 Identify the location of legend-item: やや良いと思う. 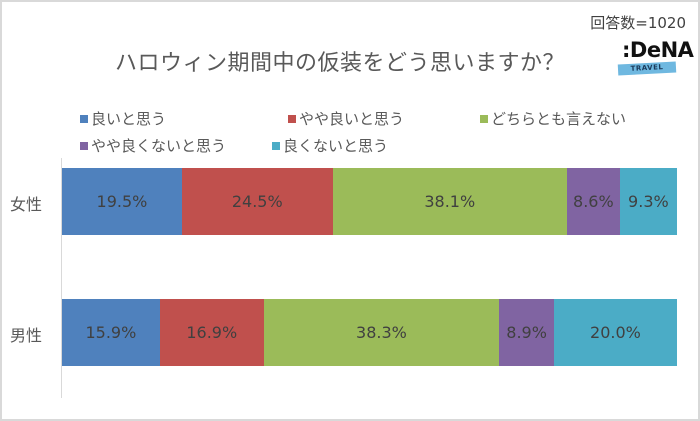
(346, 118).